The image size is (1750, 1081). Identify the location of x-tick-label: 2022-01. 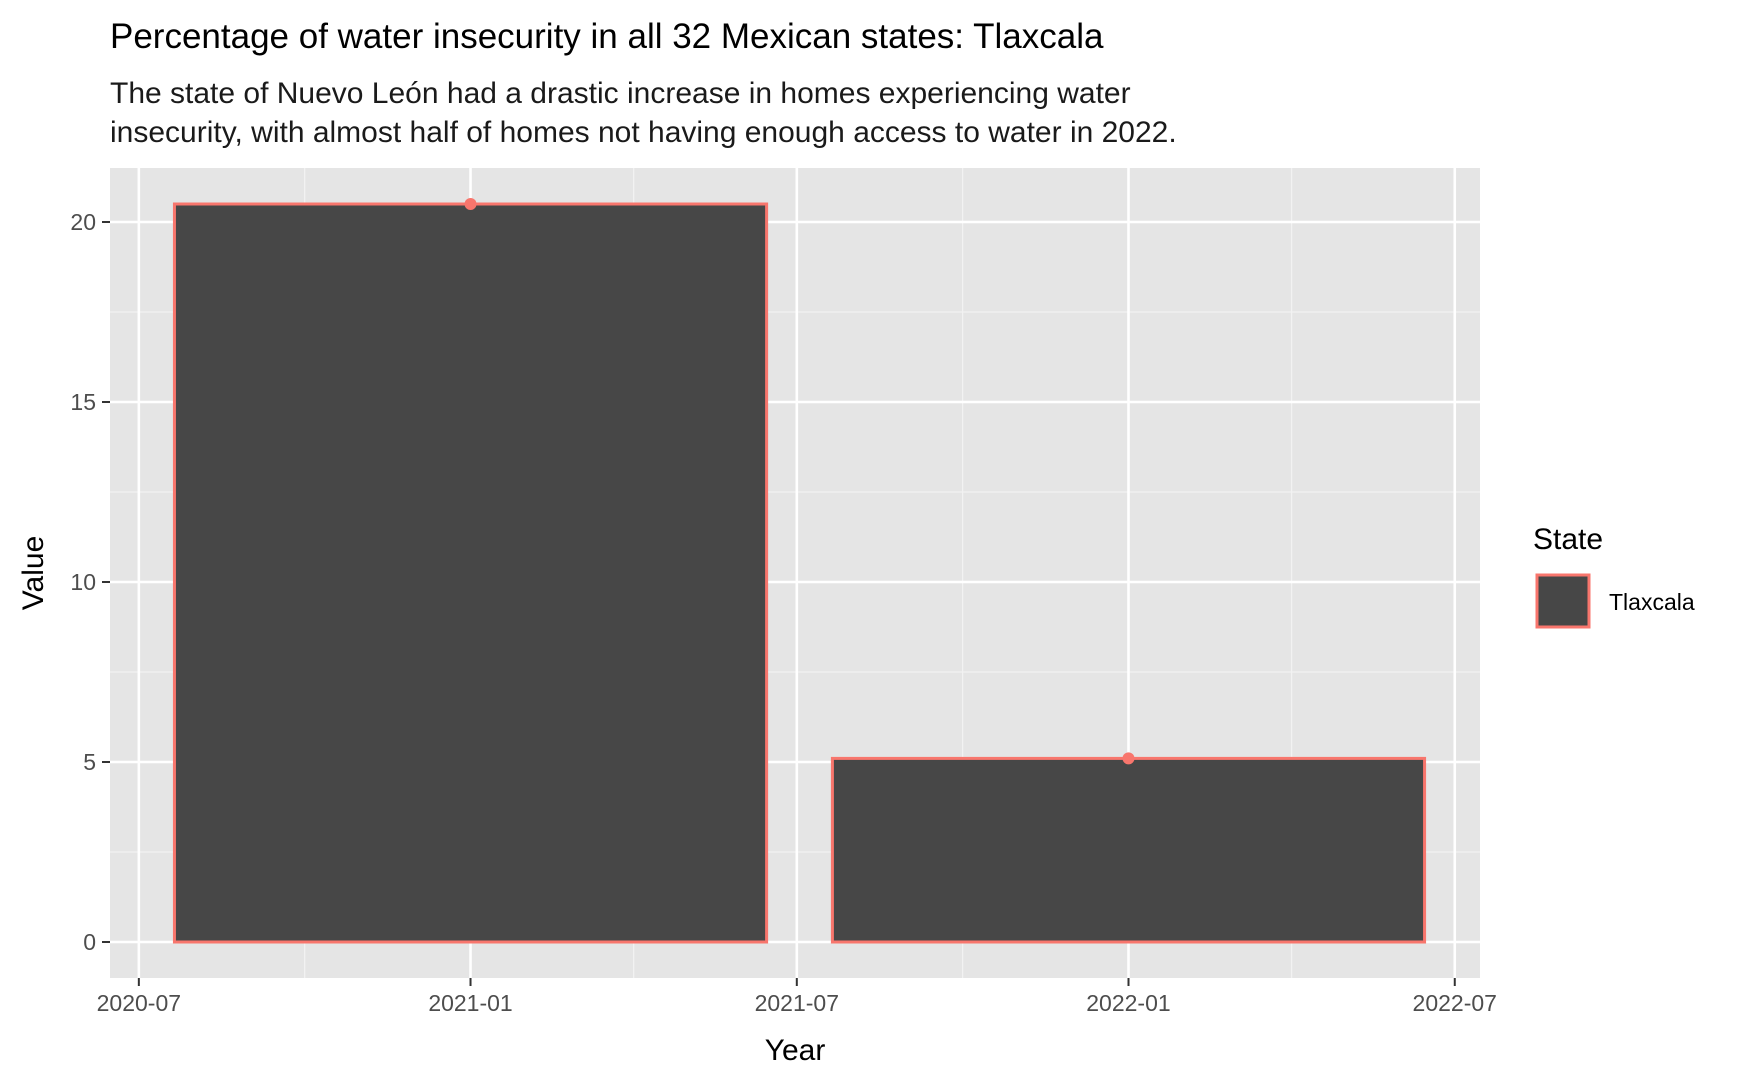
(1128, 1003).